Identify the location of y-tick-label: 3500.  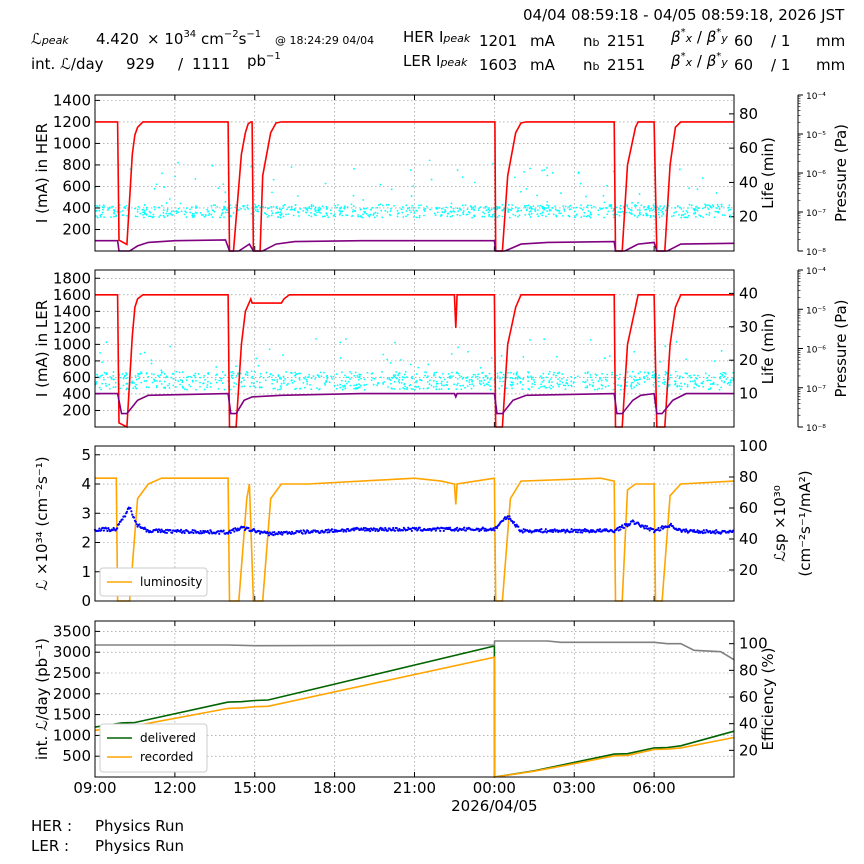
(72, 631).